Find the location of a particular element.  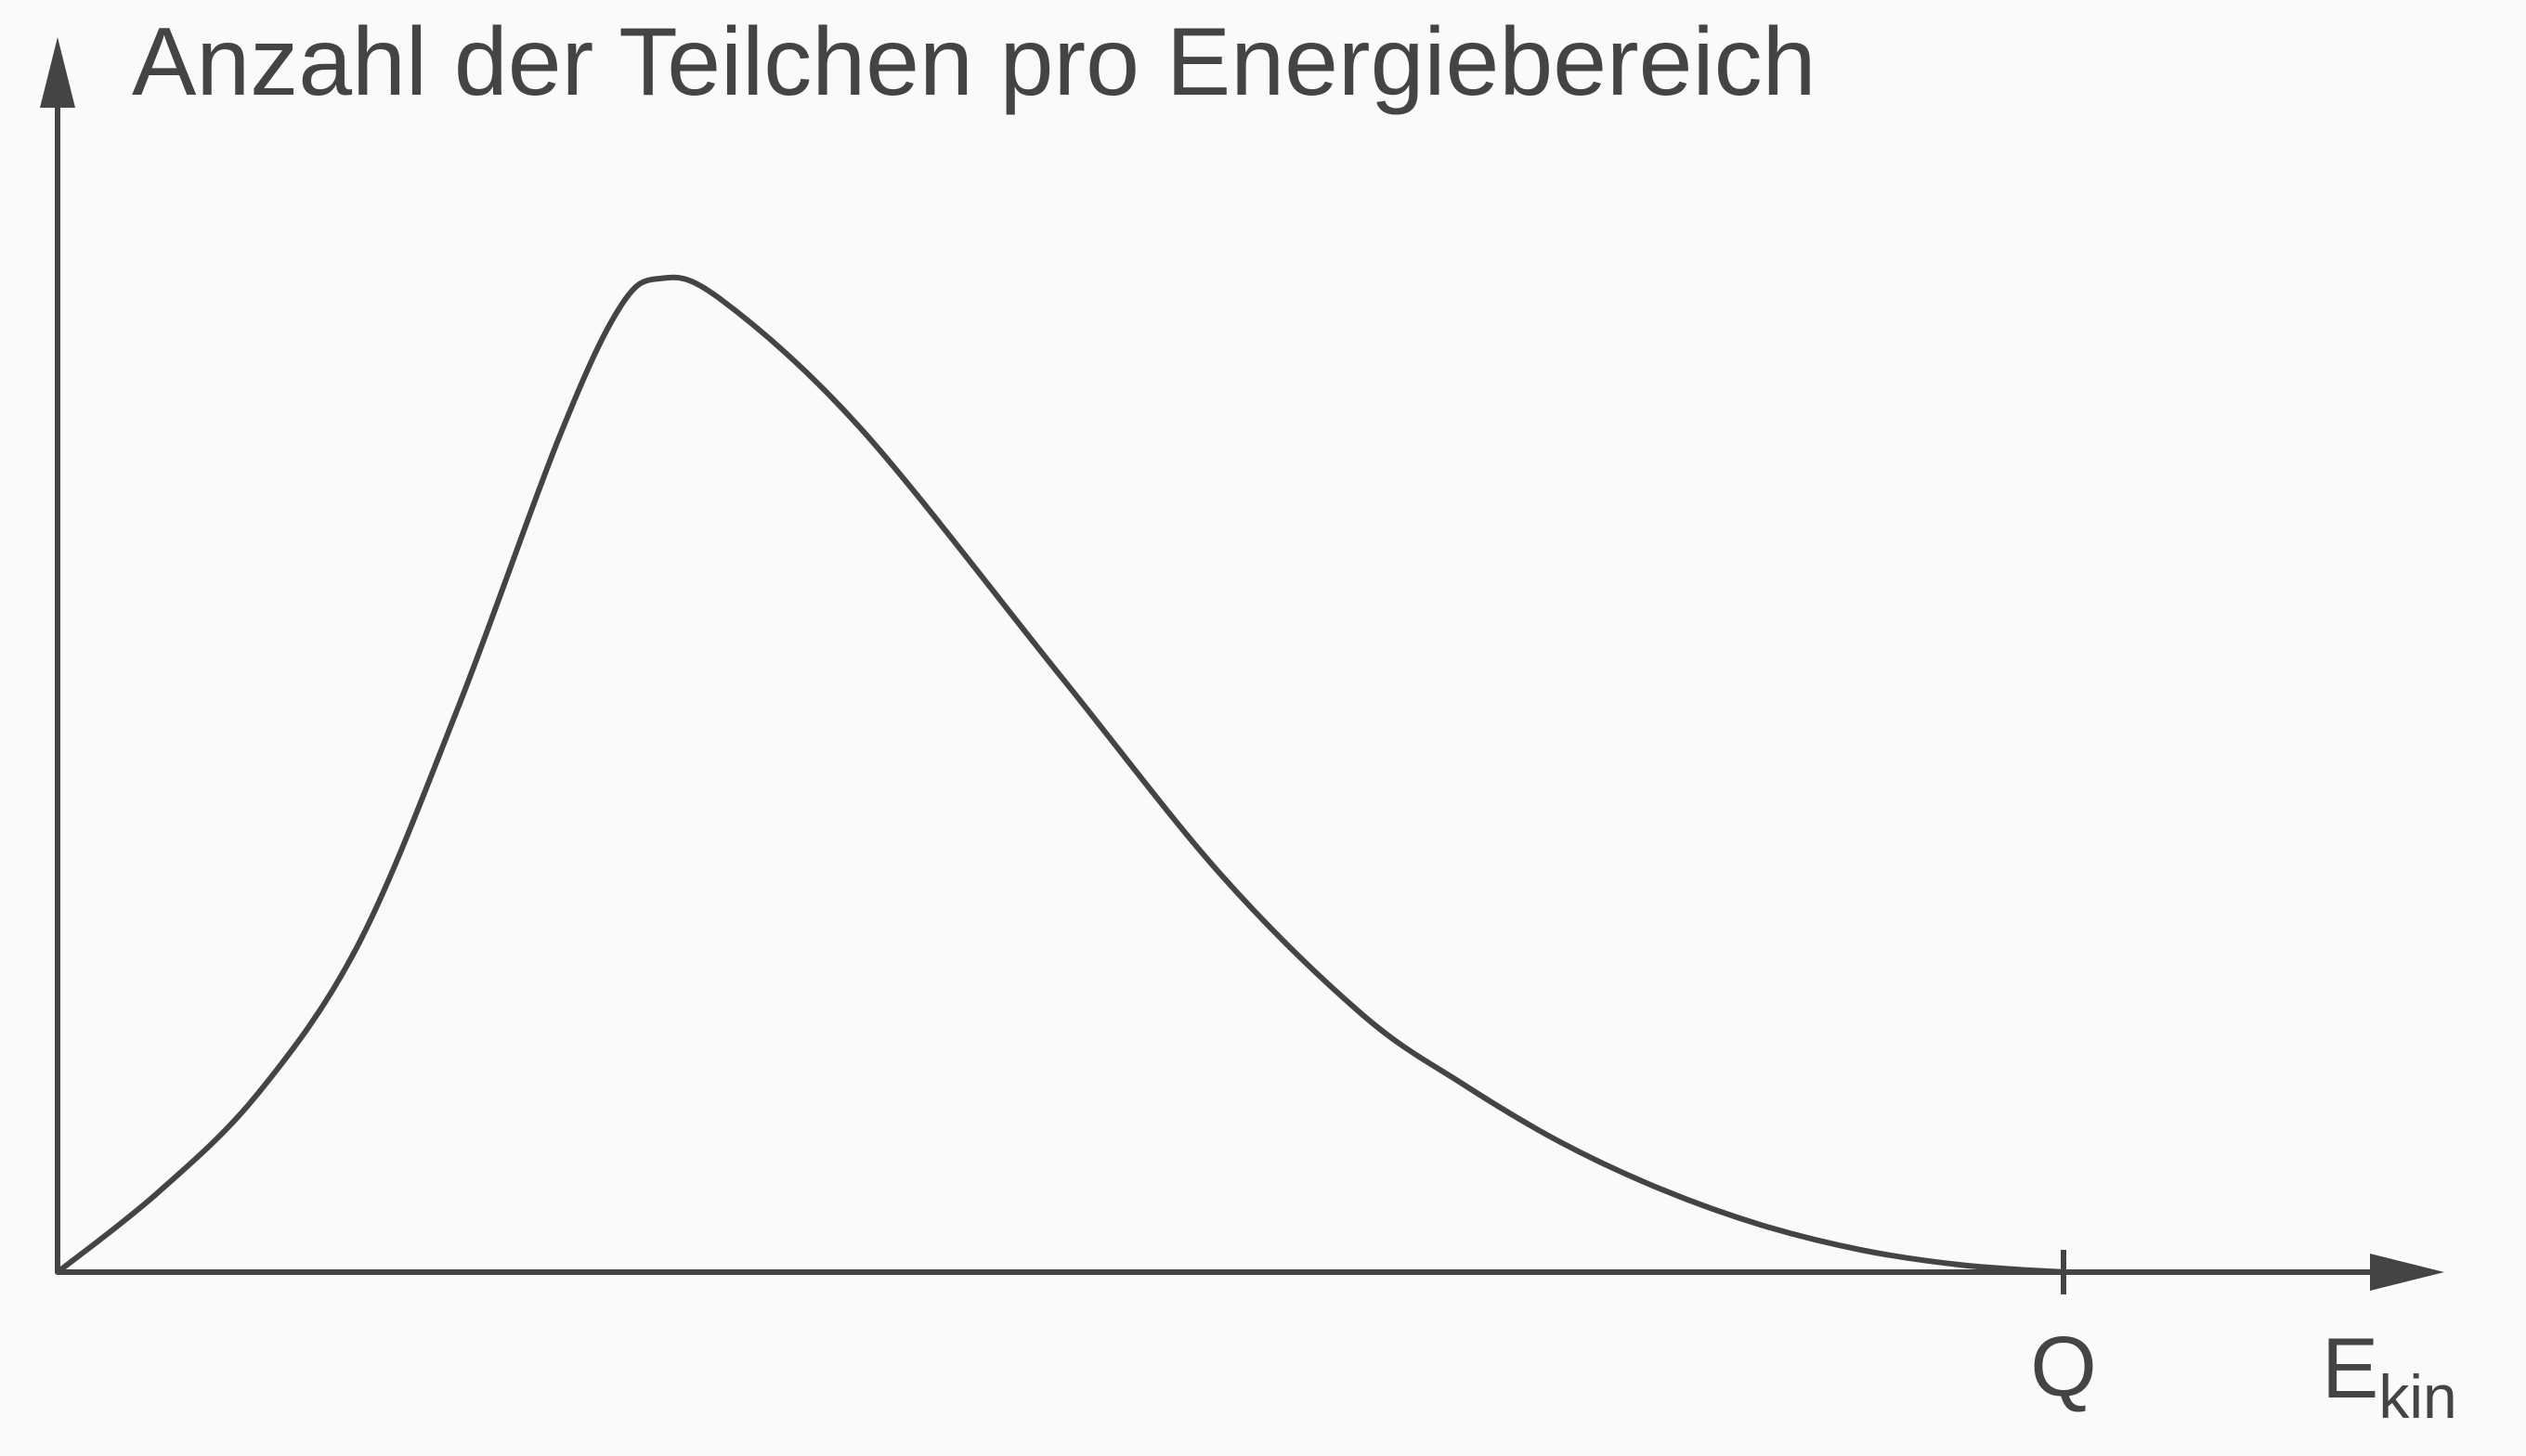

x-axis-label-main: E is located at coordinates (2350, 1368).